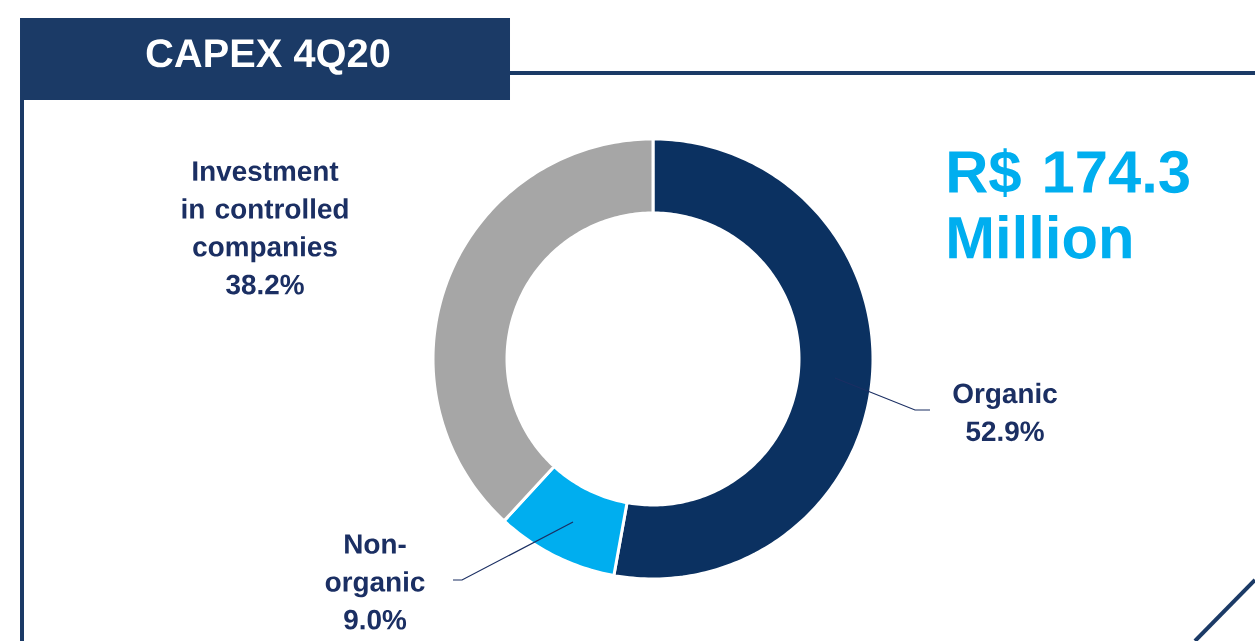 This screenshot has height=641, width=1255. Describe the element at coordinates (375, 566) in the screenshot. I see `slice-label: Non-organic` at that location.